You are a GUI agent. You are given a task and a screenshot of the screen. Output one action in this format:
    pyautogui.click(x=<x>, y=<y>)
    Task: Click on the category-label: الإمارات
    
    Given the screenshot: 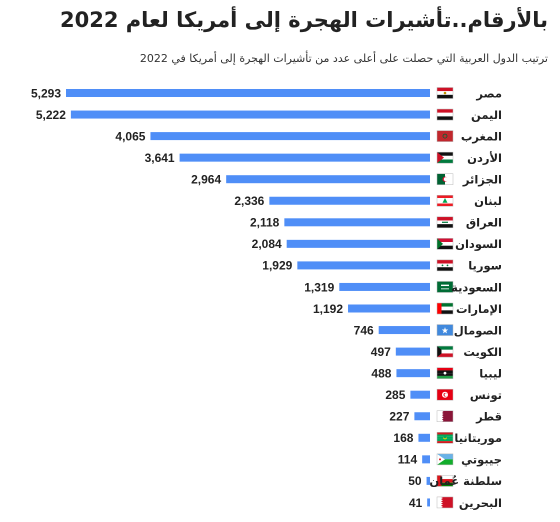 What is the action you would take?
    pyautogui.click(x=479, y=309)
    